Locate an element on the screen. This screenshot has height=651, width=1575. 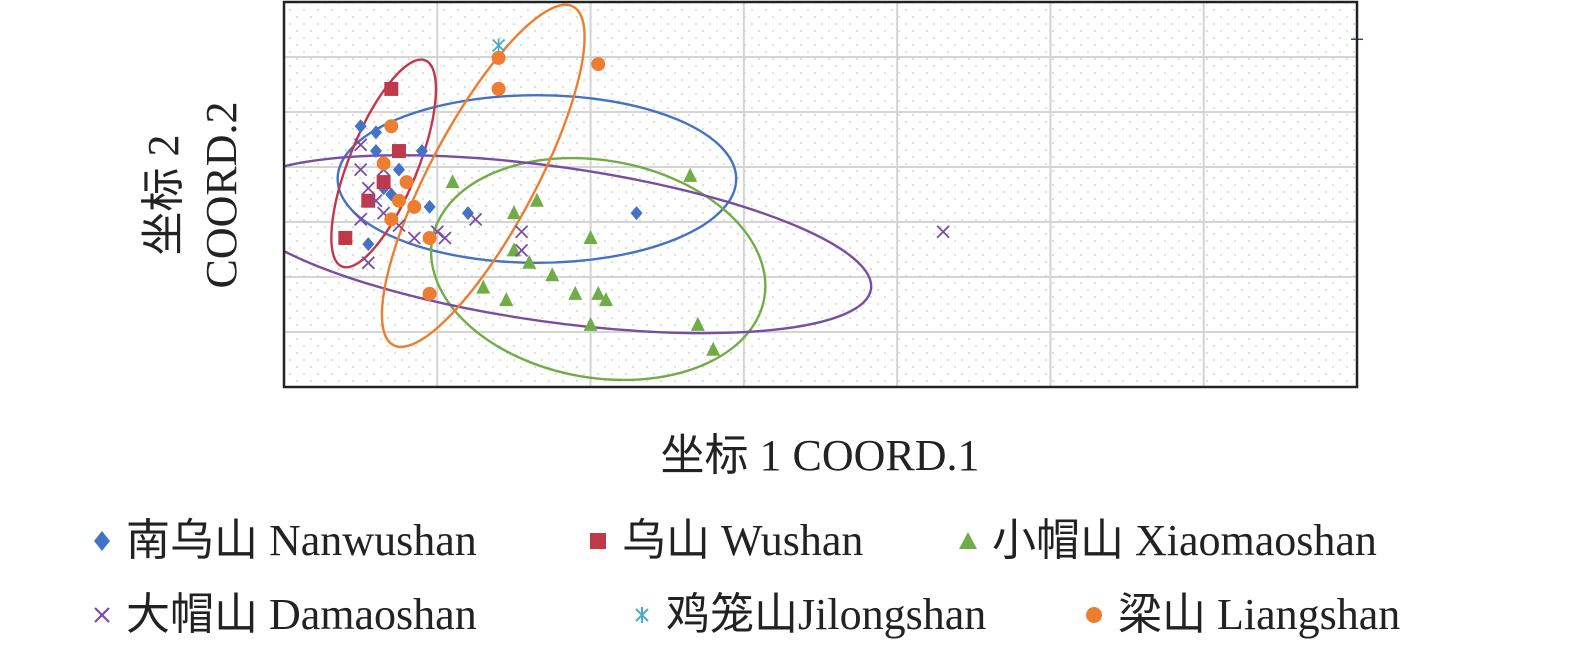
legend-row-2: 大帽山 Damaoshan 鸡笼山Jilongshan 梁山 Liangshan is located at coordinates (787, 615).